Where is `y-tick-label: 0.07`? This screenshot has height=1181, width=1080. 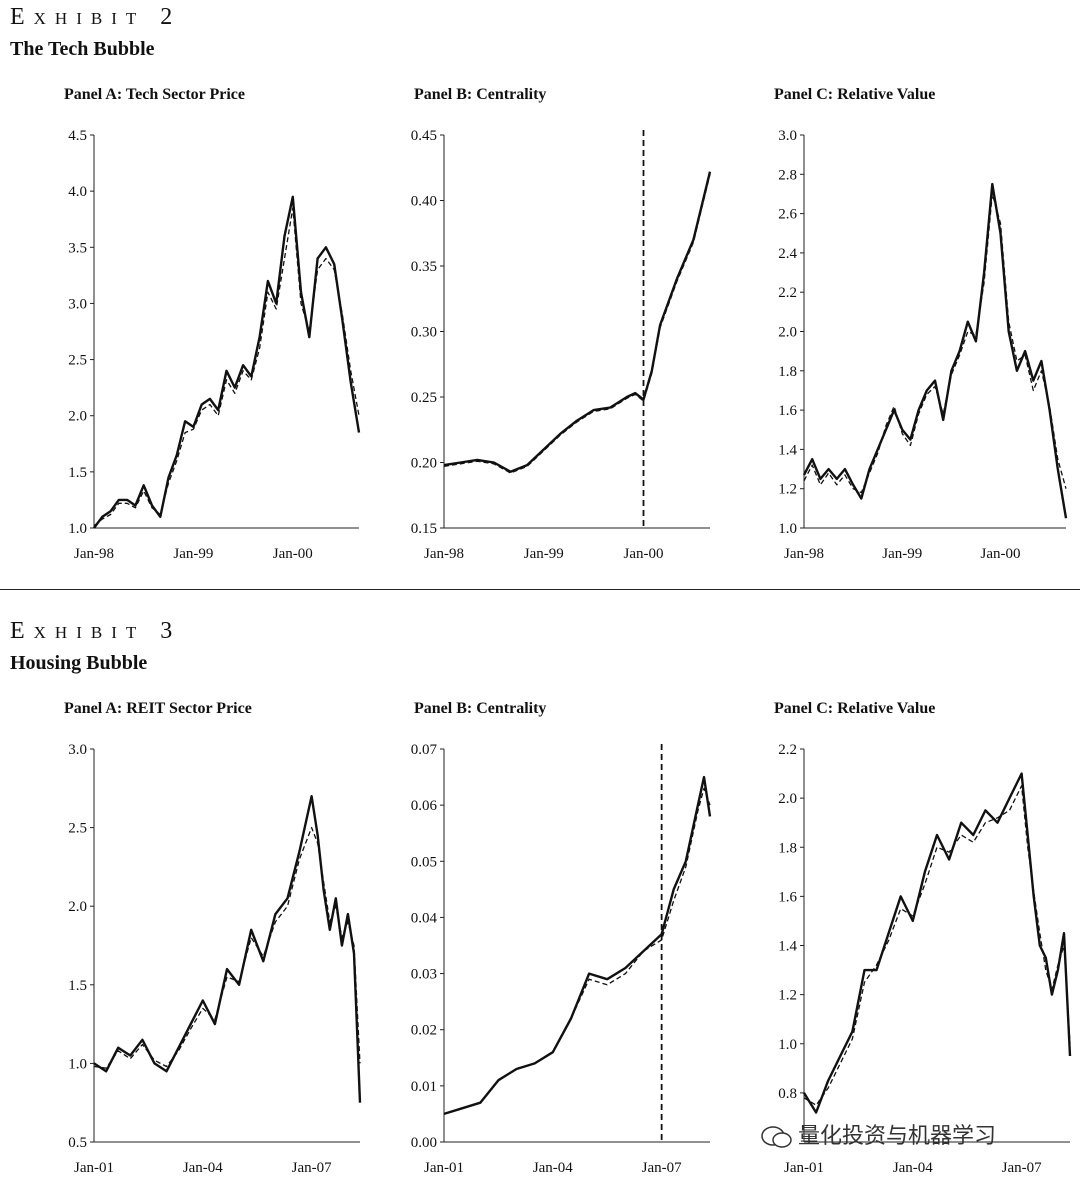
y-tick-label: 0.07 is located at coordinates (424, 750).